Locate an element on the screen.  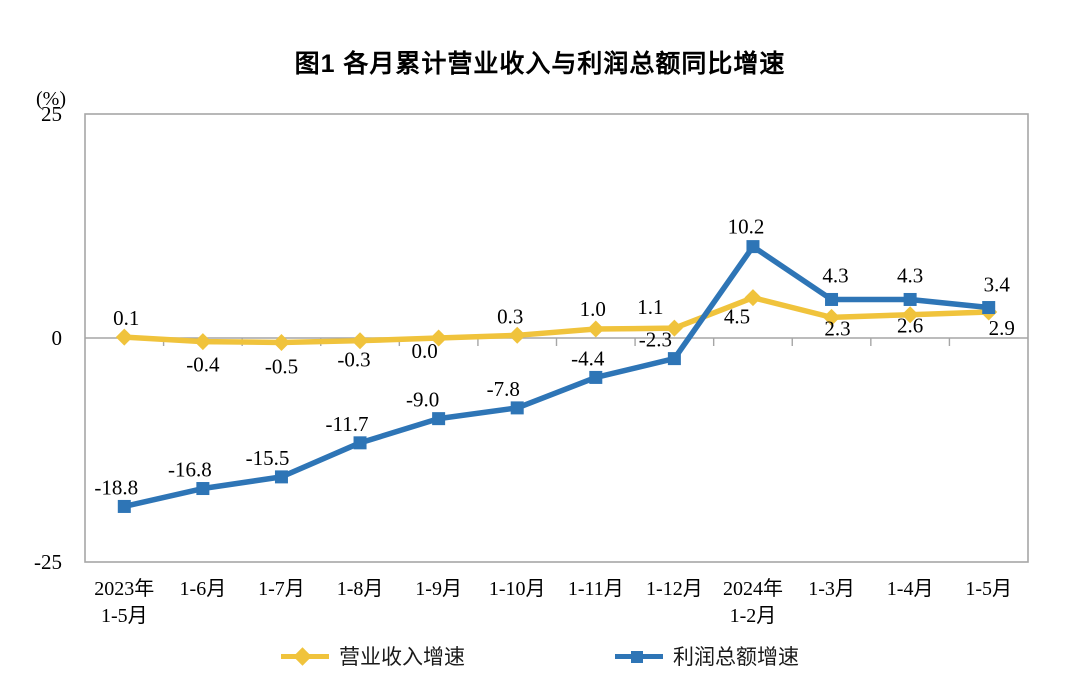
data-label: -9.0 is located at coordinates (422, 400).